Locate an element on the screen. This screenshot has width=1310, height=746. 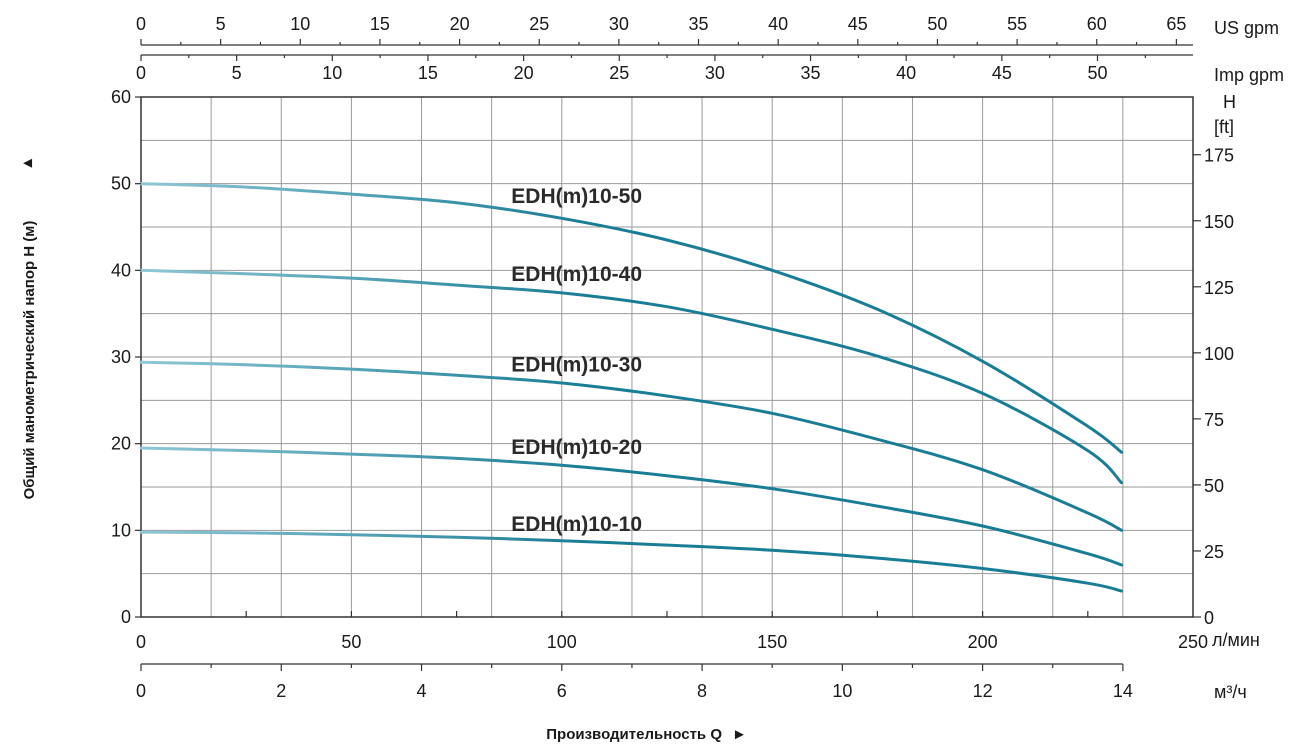
y-tick-label-ft: 175 is located at coordinates (1219, 156).